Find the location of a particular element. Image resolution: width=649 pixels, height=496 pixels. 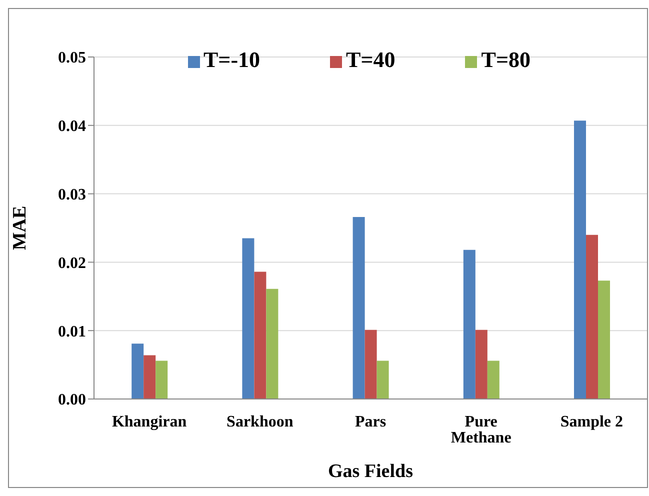

legend-label: T=-10 is located at coordinates (232, 59).